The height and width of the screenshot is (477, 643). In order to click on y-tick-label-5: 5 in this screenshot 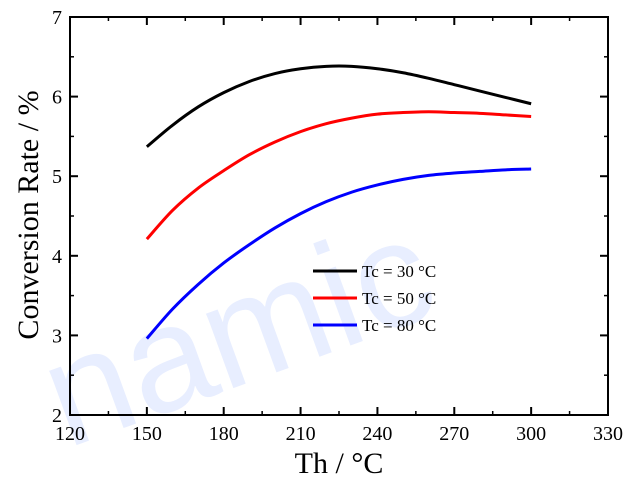, I will do `click(57, 177)`.